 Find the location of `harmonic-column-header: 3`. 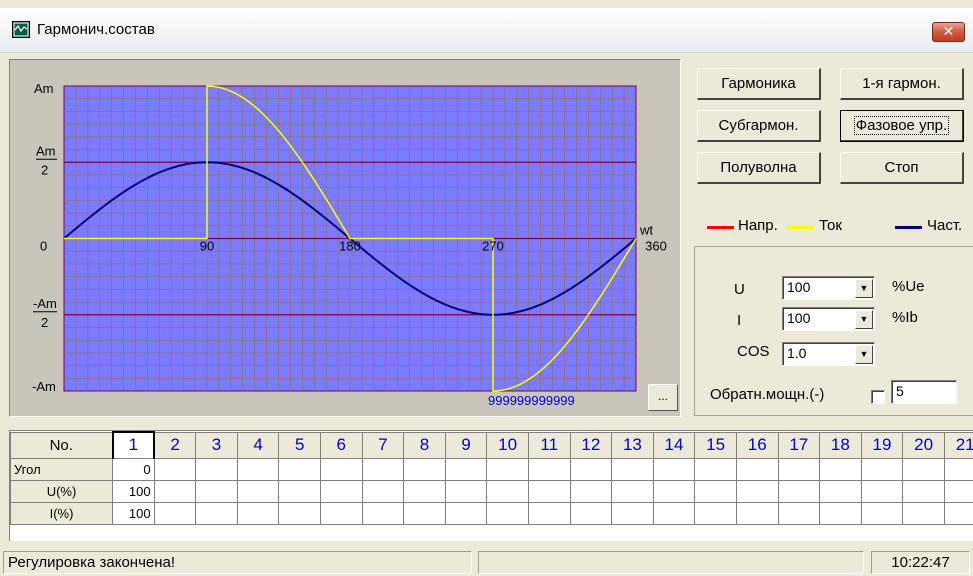

harmonic-column-header: 3 is located at coordinates (216, 445).